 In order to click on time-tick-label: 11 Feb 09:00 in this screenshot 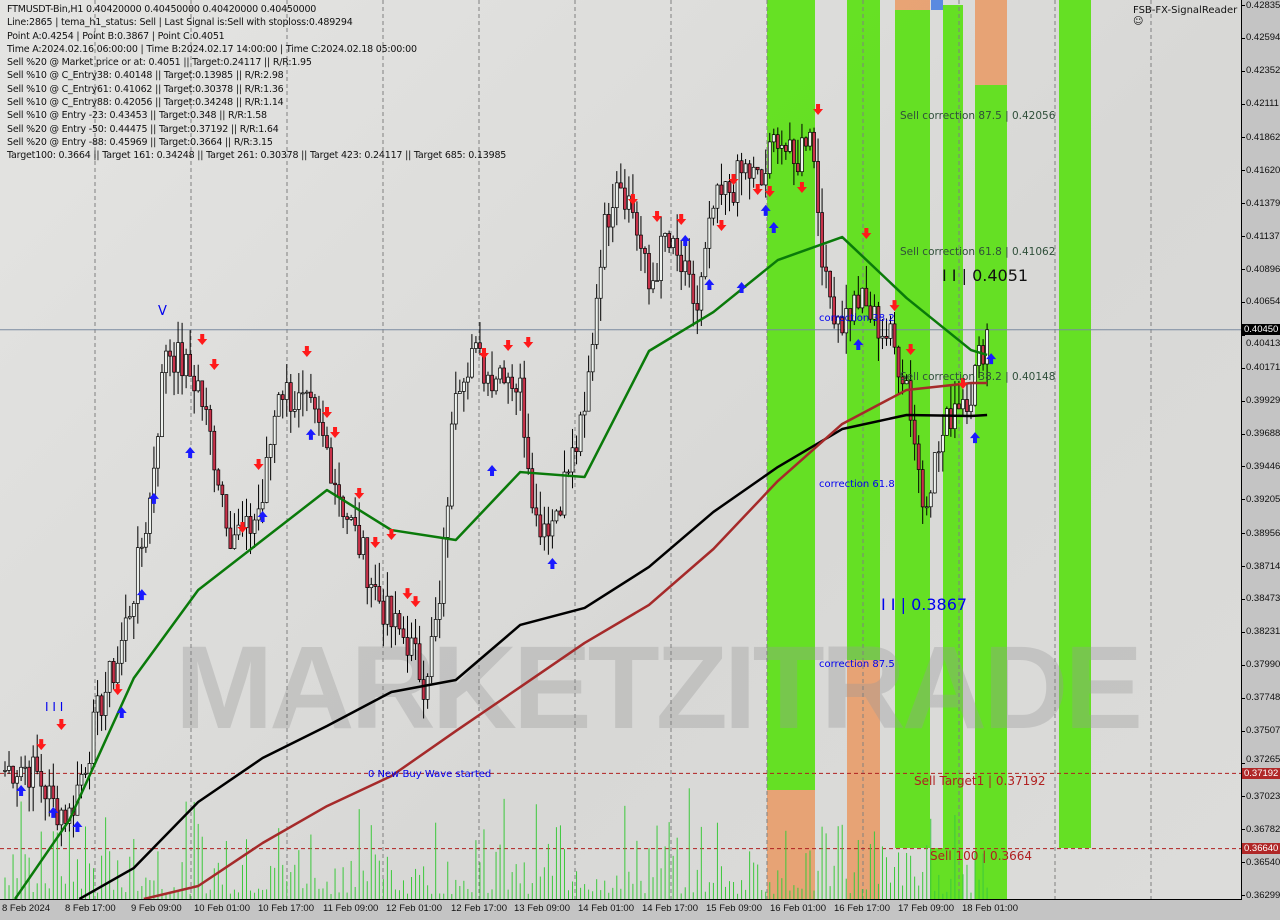, I will do `click(351, 908)`.